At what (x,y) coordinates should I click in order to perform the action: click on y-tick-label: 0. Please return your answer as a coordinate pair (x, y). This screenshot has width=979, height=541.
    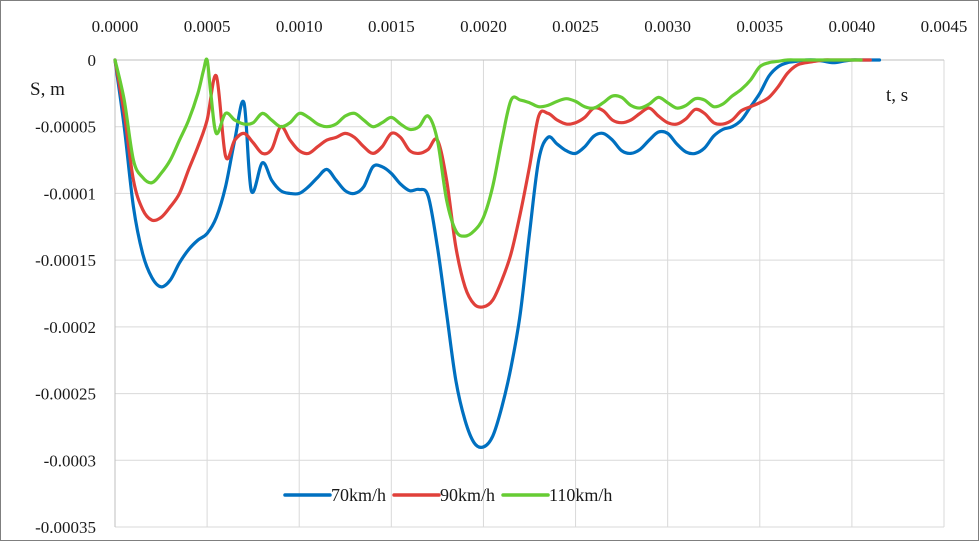
    Looking at the image, I should click on (92, 60).